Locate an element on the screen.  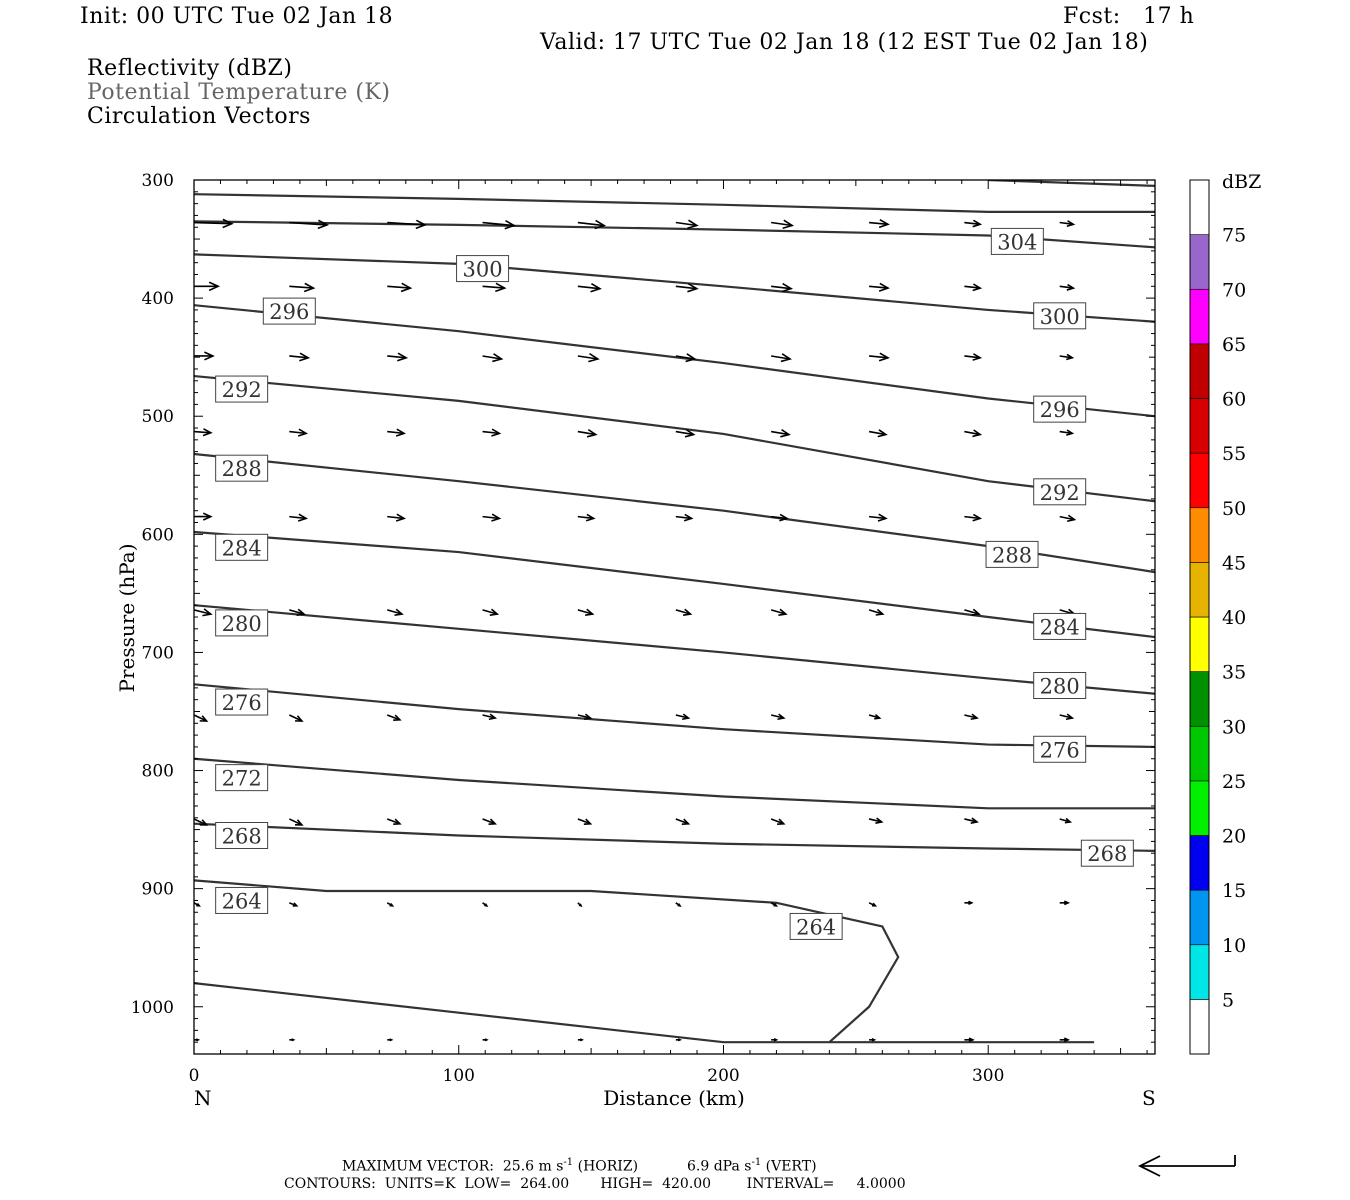
x-tick-label: 100 is located at coordinates (459, 1076).